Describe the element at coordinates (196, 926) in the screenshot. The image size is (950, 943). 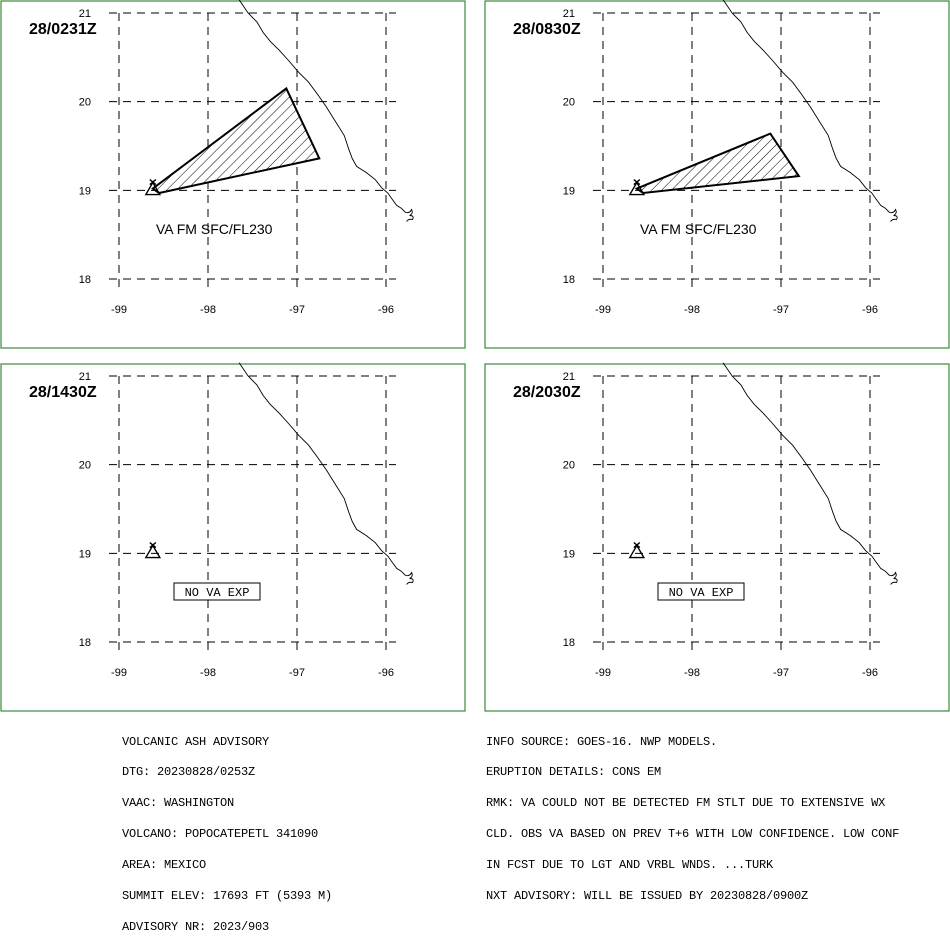
I see `advisory-line: ADVISORY NR: 2023/903` at that location.